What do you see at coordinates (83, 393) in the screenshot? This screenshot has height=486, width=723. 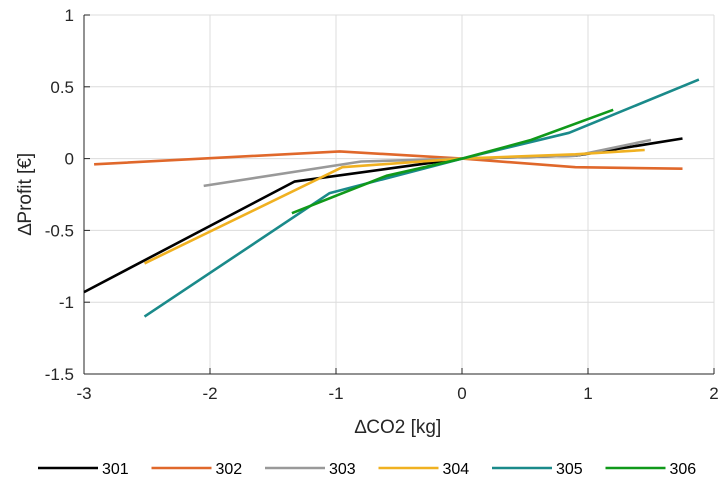 I see `x-tick-label: -3` at bounding box center [83, 393].